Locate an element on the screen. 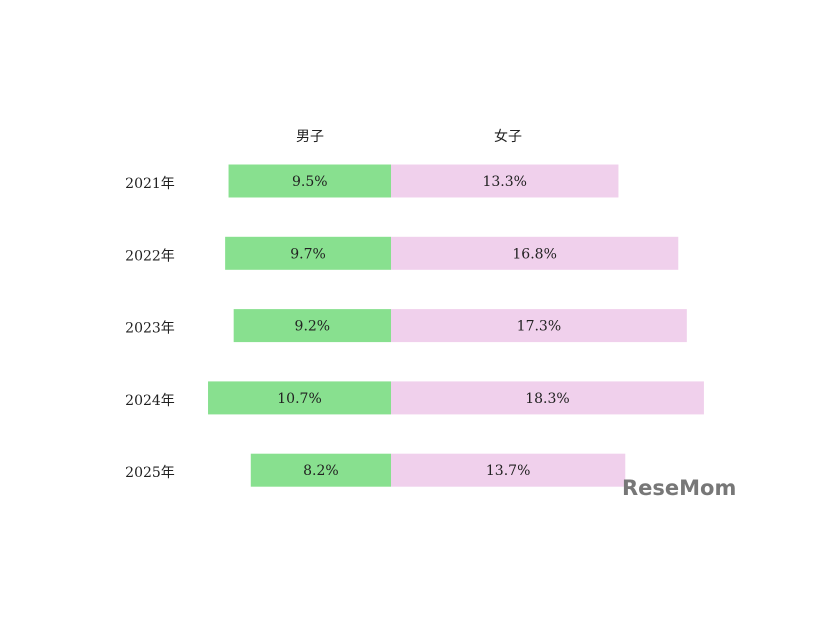  legend-label: 男子 is located at coordinates (310, 137).